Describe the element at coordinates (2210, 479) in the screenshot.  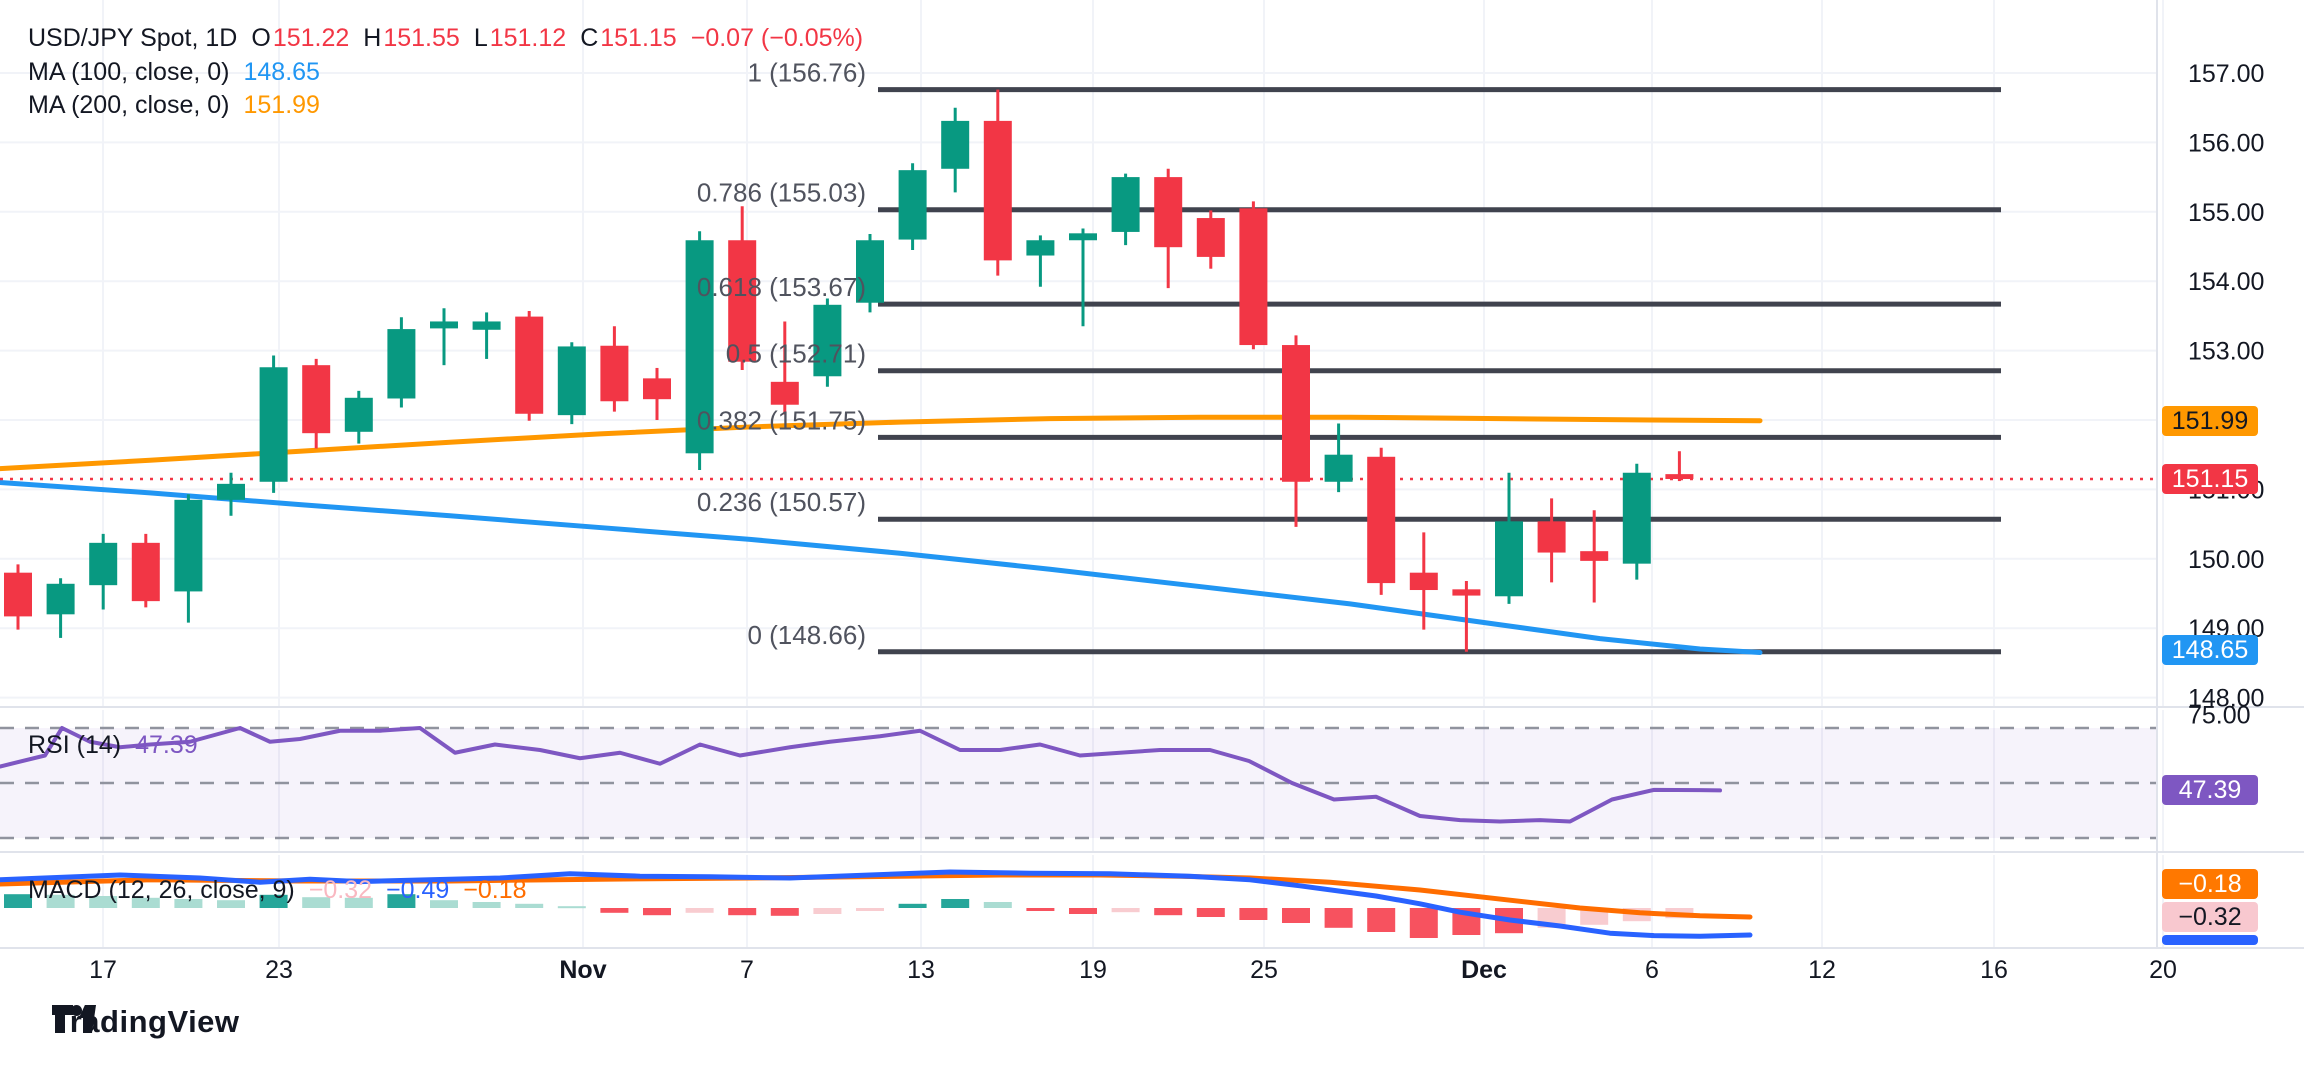
I see `last-price-badge: 151.15` at that location.